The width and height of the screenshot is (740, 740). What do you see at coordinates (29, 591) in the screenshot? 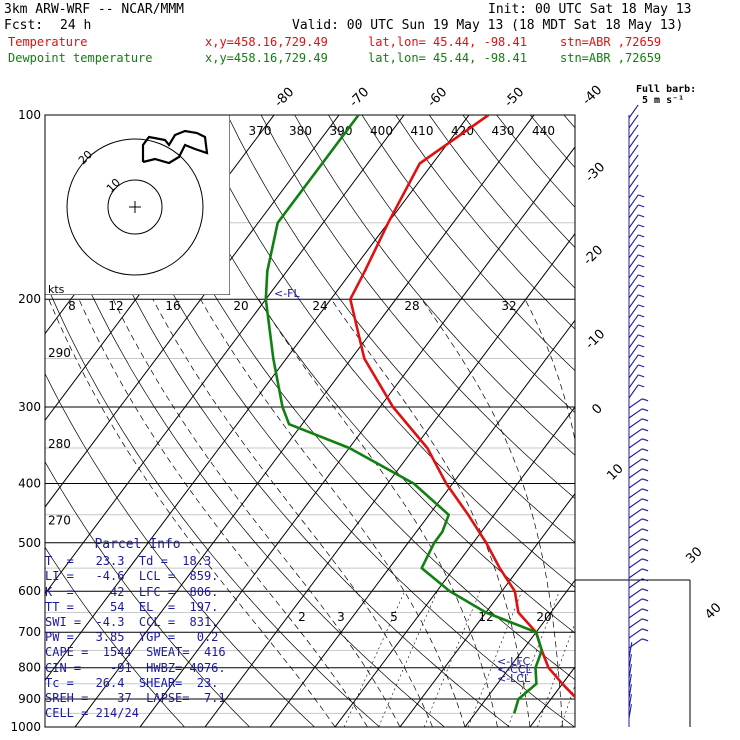
I see `pressure-tick-label: 600` at bounding box center [29, 591].